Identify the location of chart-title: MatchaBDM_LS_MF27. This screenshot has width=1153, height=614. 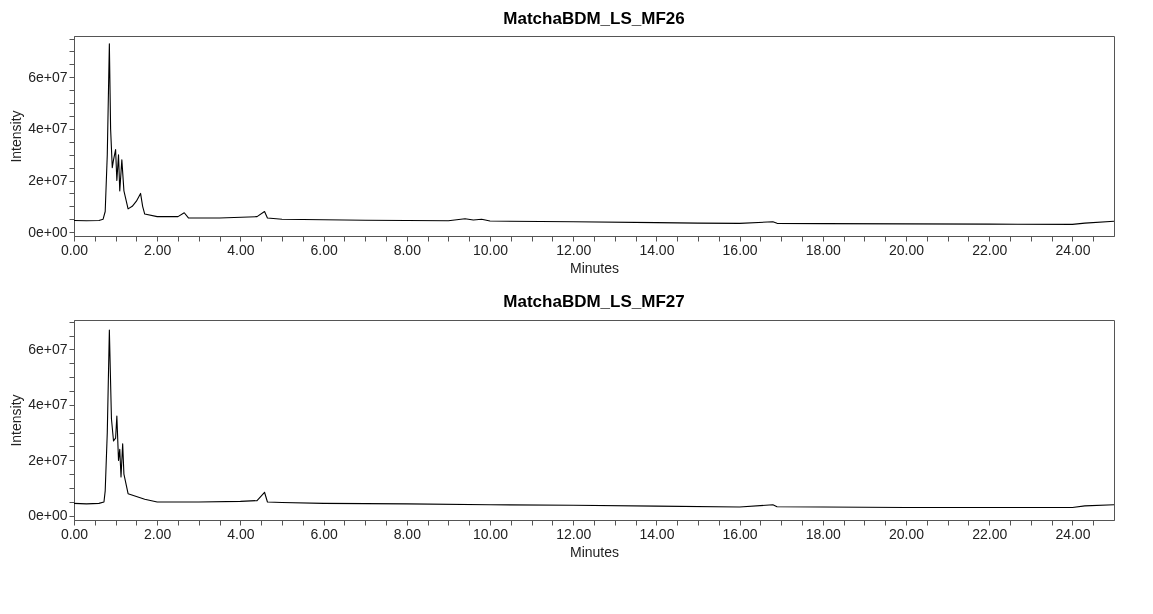
(594, 301).